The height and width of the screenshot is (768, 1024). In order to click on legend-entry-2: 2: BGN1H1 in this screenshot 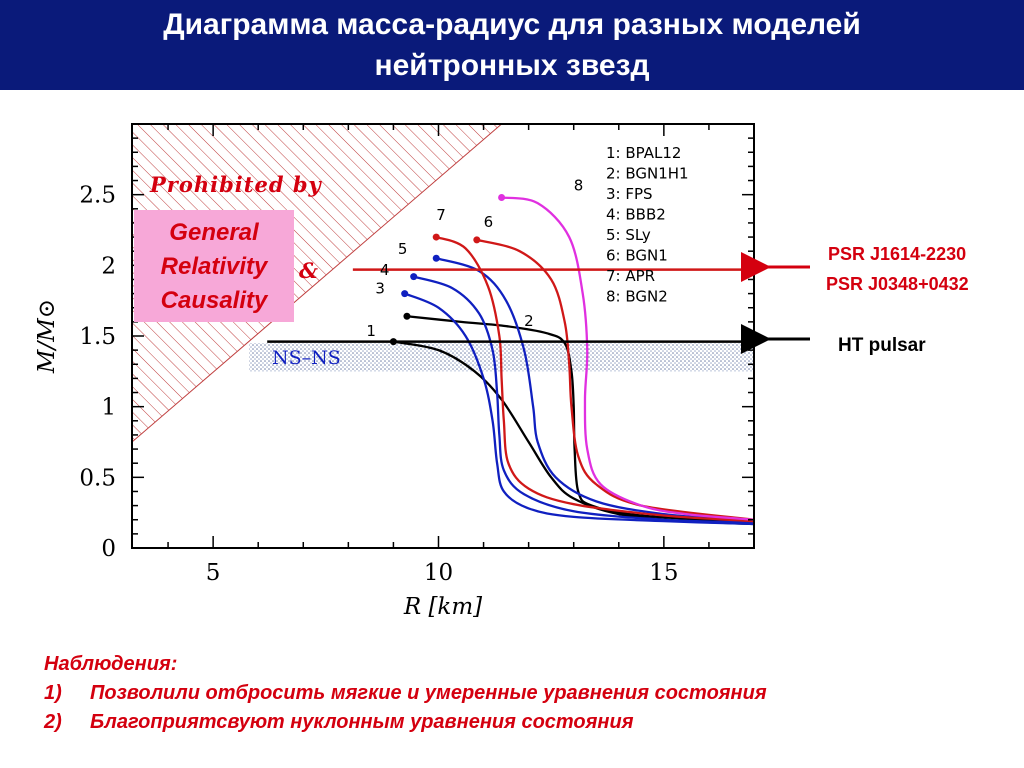, I will do `click(647, 174)`.